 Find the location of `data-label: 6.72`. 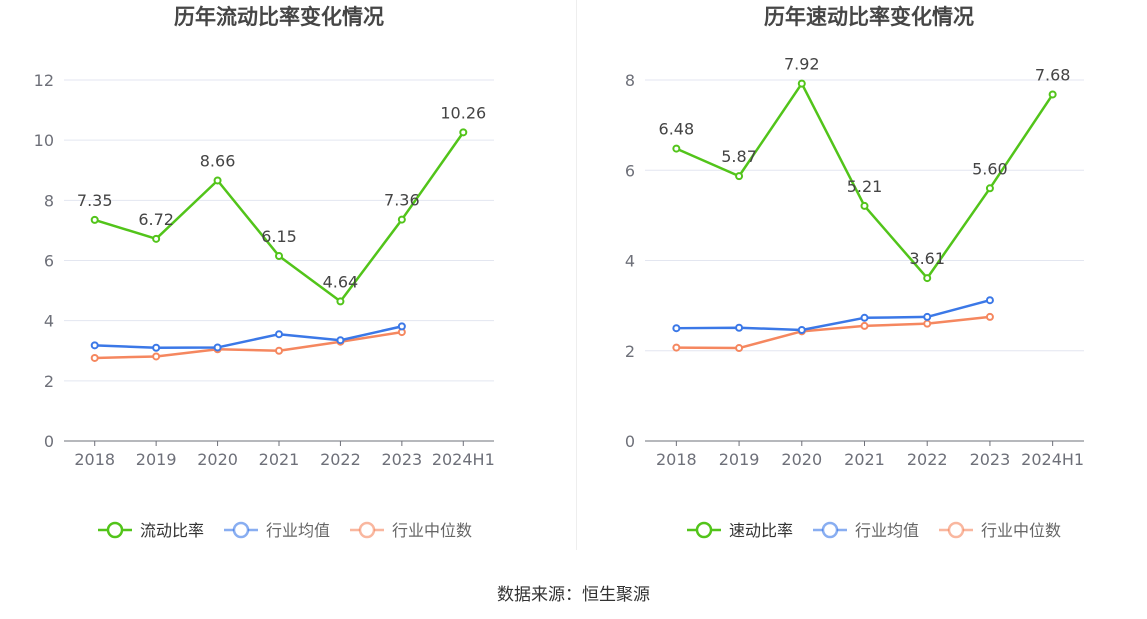

data-label: 6.72 is located at coordinates (156, 219).